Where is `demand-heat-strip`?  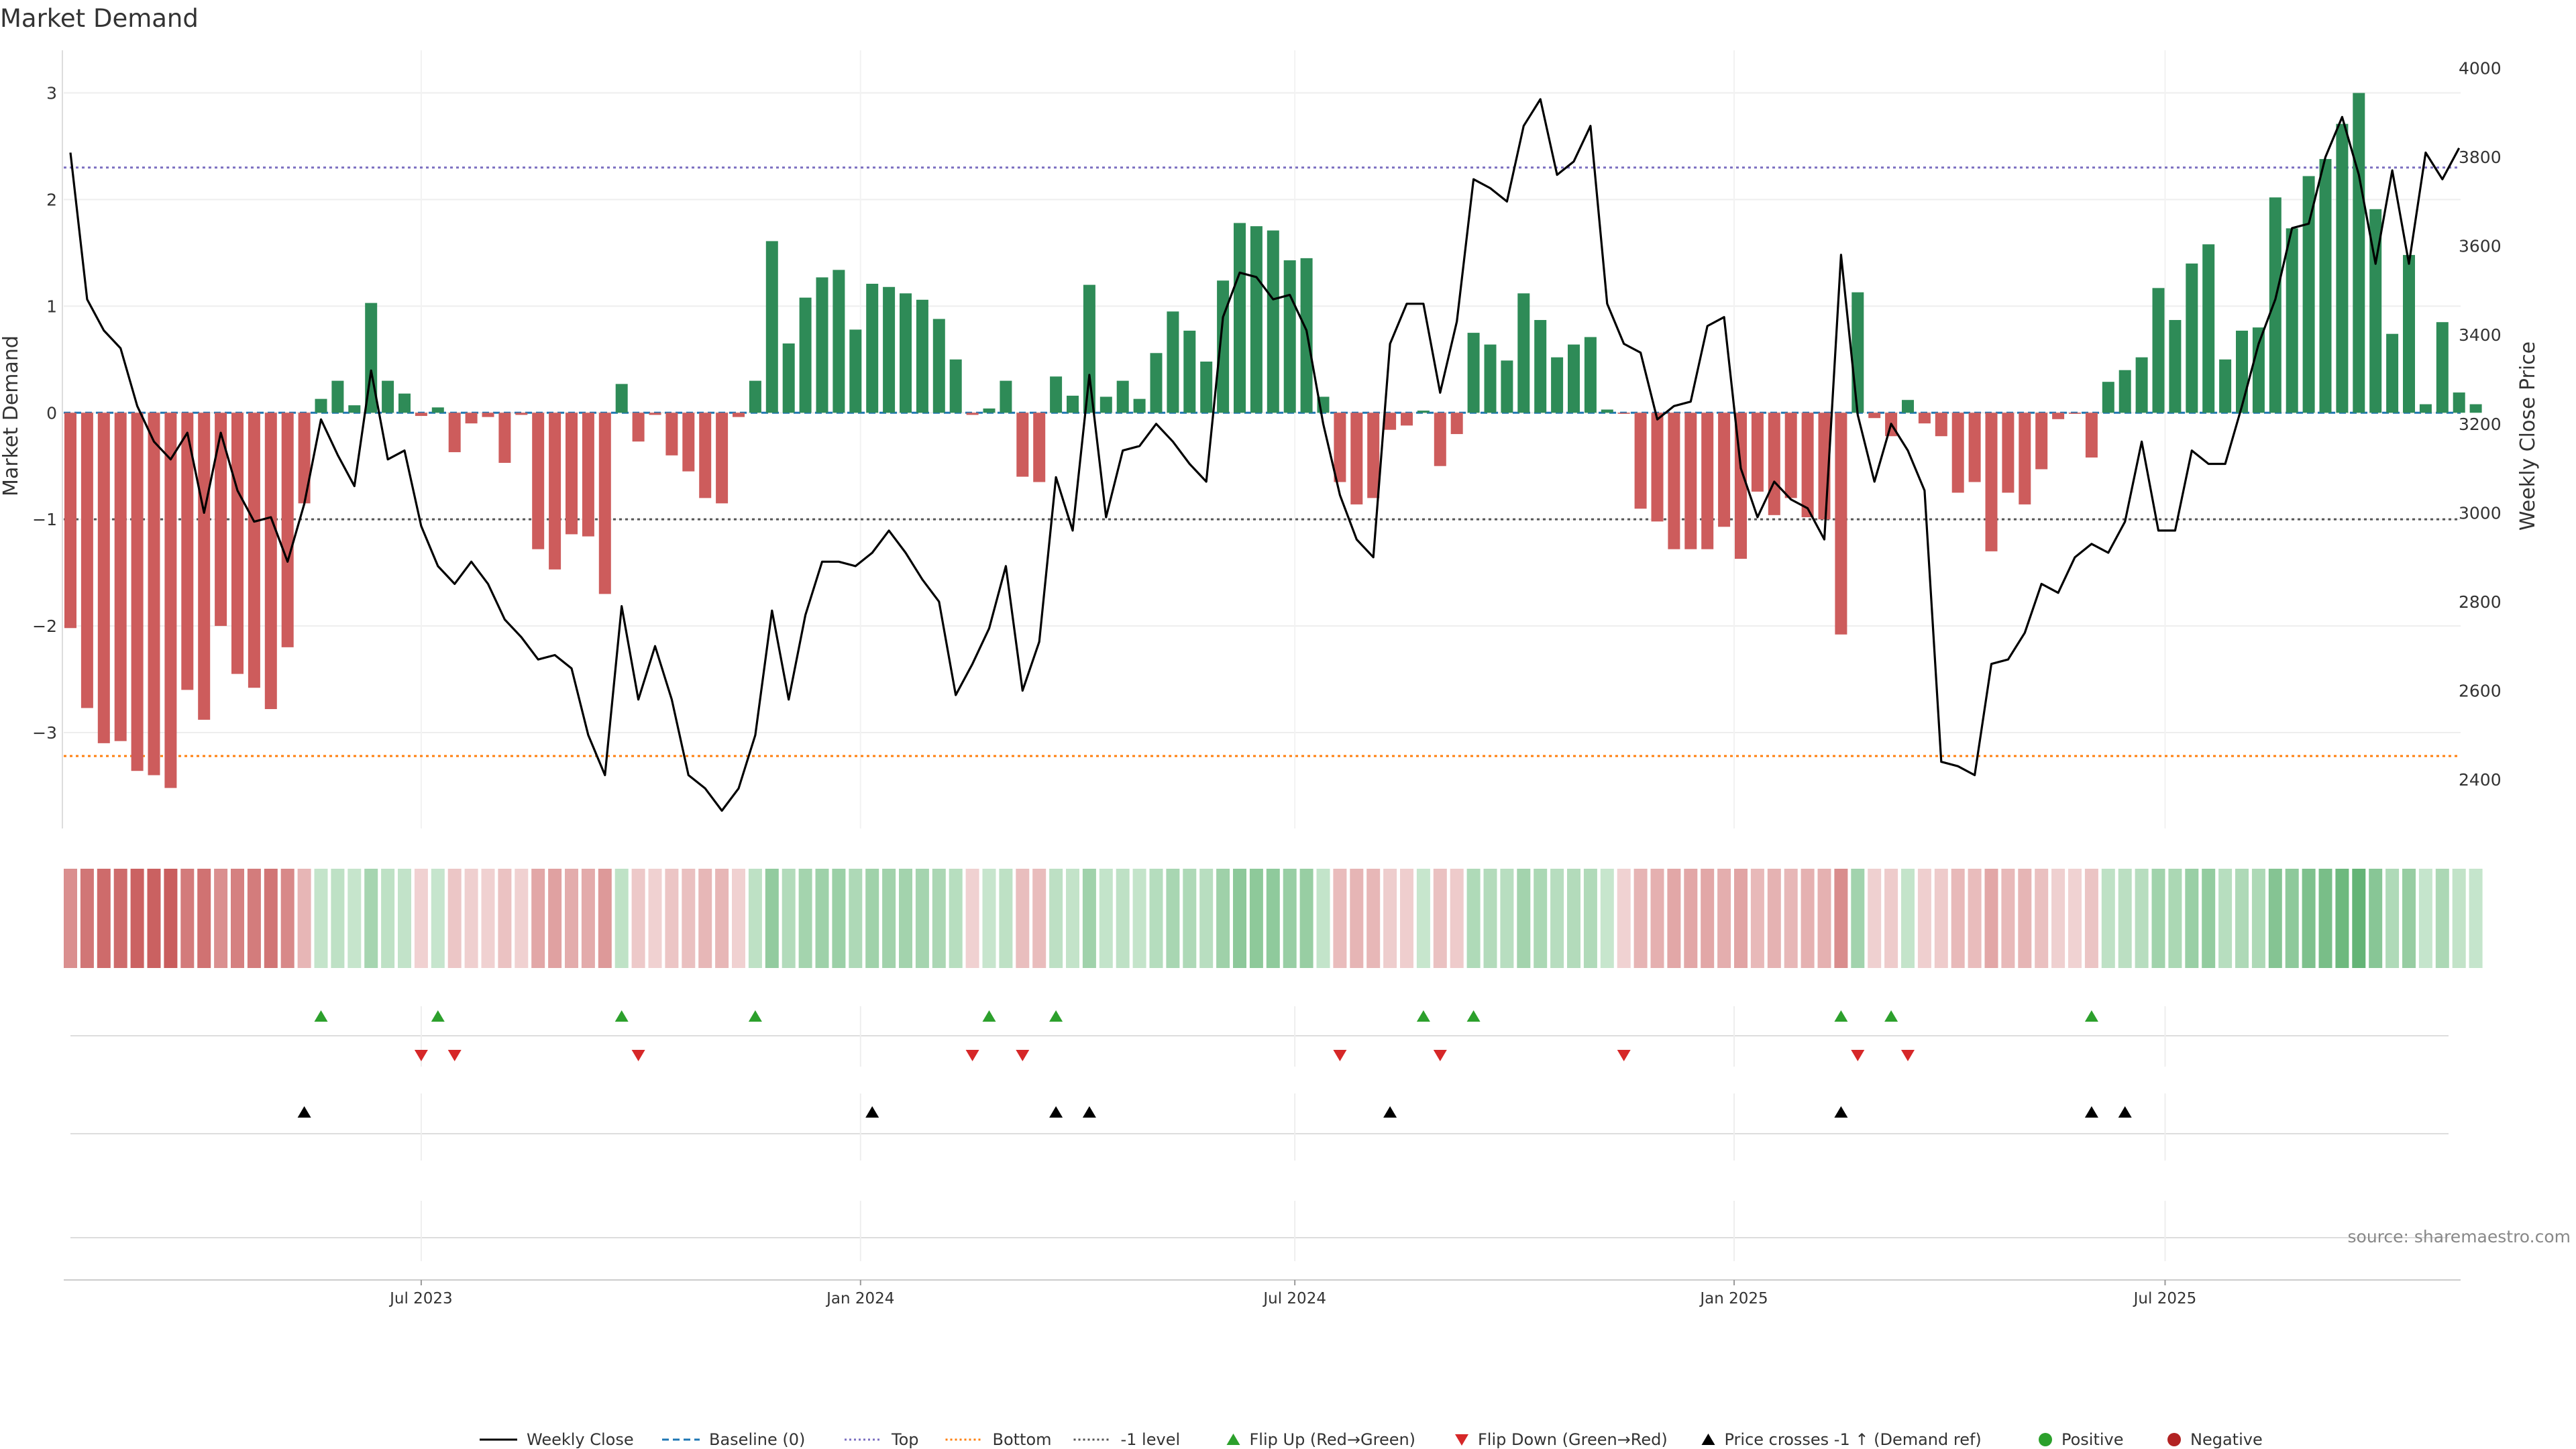 demand-heat-strip is located at coordinates (1273, 918).